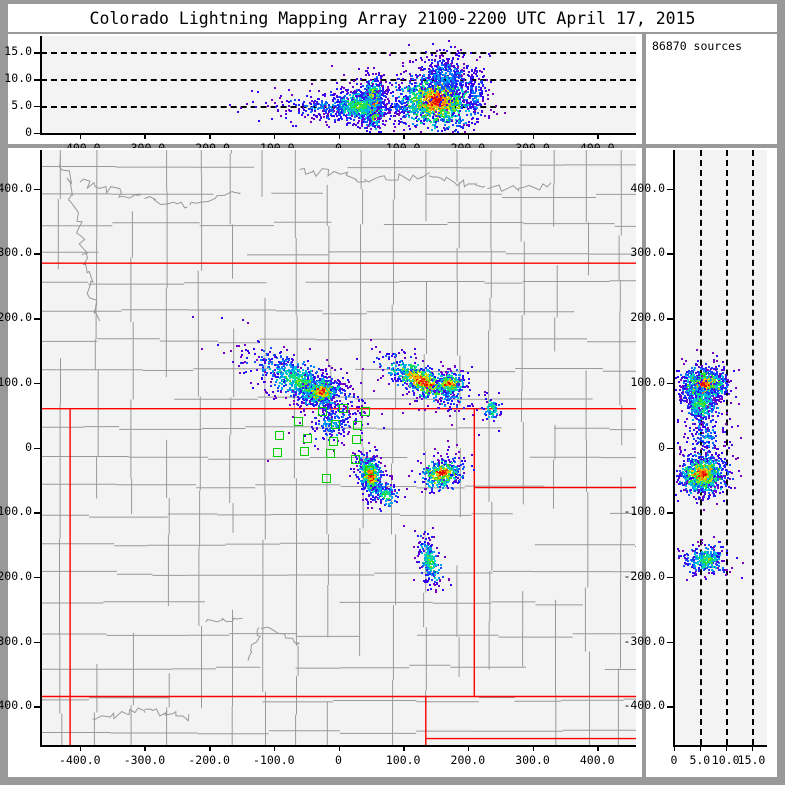 The image size is (785, 785). What do you see at coordinates (16, 705) in the screenshot?
I see `y-tick-label: -400.0` at bounding box center [16, 705].